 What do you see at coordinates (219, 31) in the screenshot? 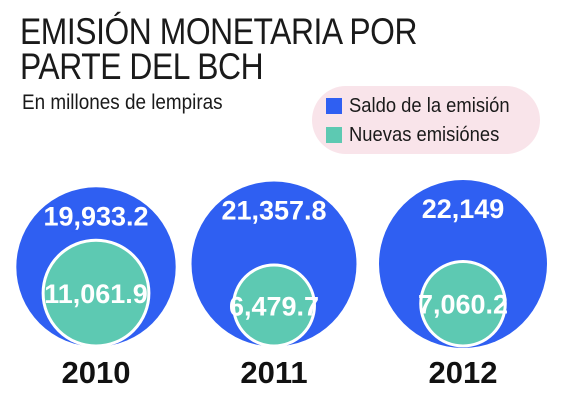
I see `chart-title-line-1: EMISIÓN MONETARIA POR` at bounding box center [219, 31].